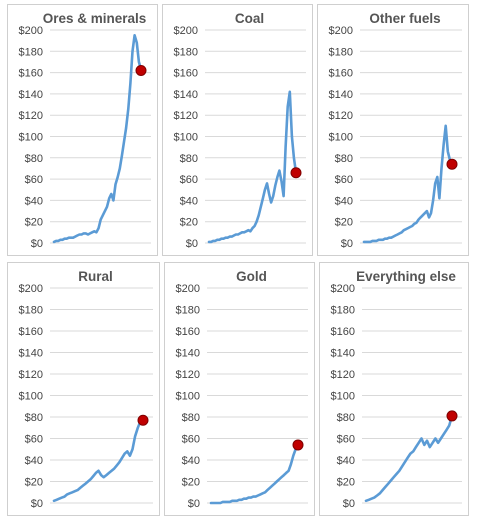 The height and width of the screenshot is (520, 477). What do you see at coordinates (95, 18) in the screenshot?
I see `chart-title: Ores & minerals` at bounding box center [95, 18].